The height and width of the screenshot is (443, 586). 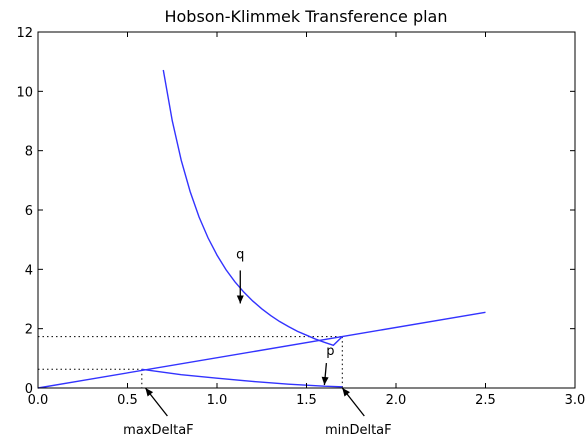 What do you see at coordinates (261, 350) in the screenshot?
I see `series-line-ray` at bounding box center [261, 350].